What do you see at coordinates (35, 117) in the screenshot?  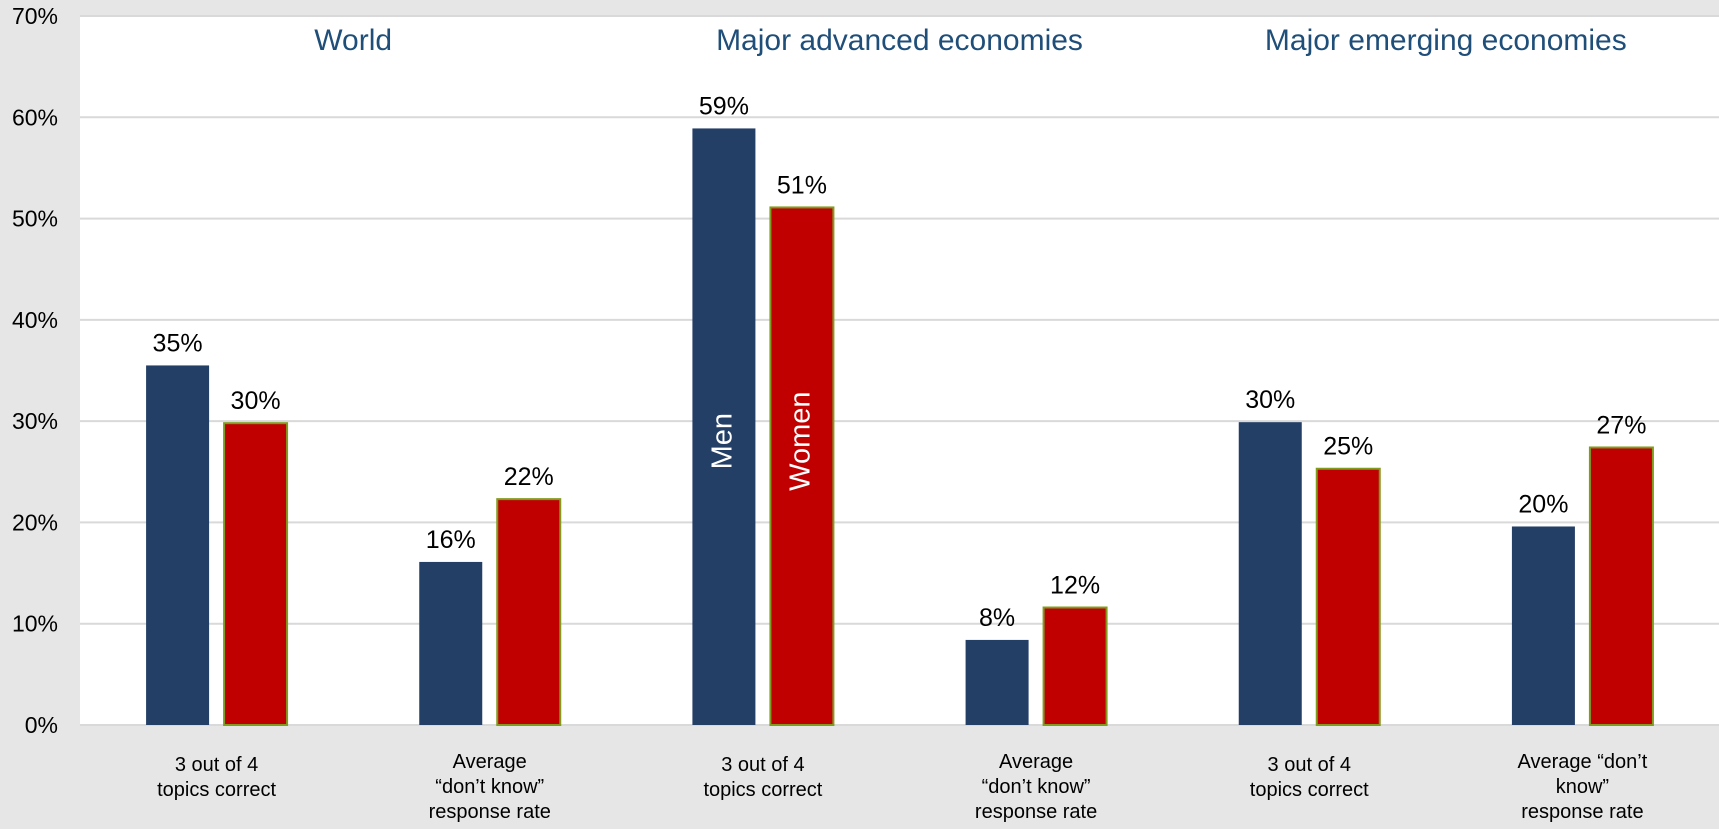 I see `y-tick-label: 60%` at bounding box center [35, 117].